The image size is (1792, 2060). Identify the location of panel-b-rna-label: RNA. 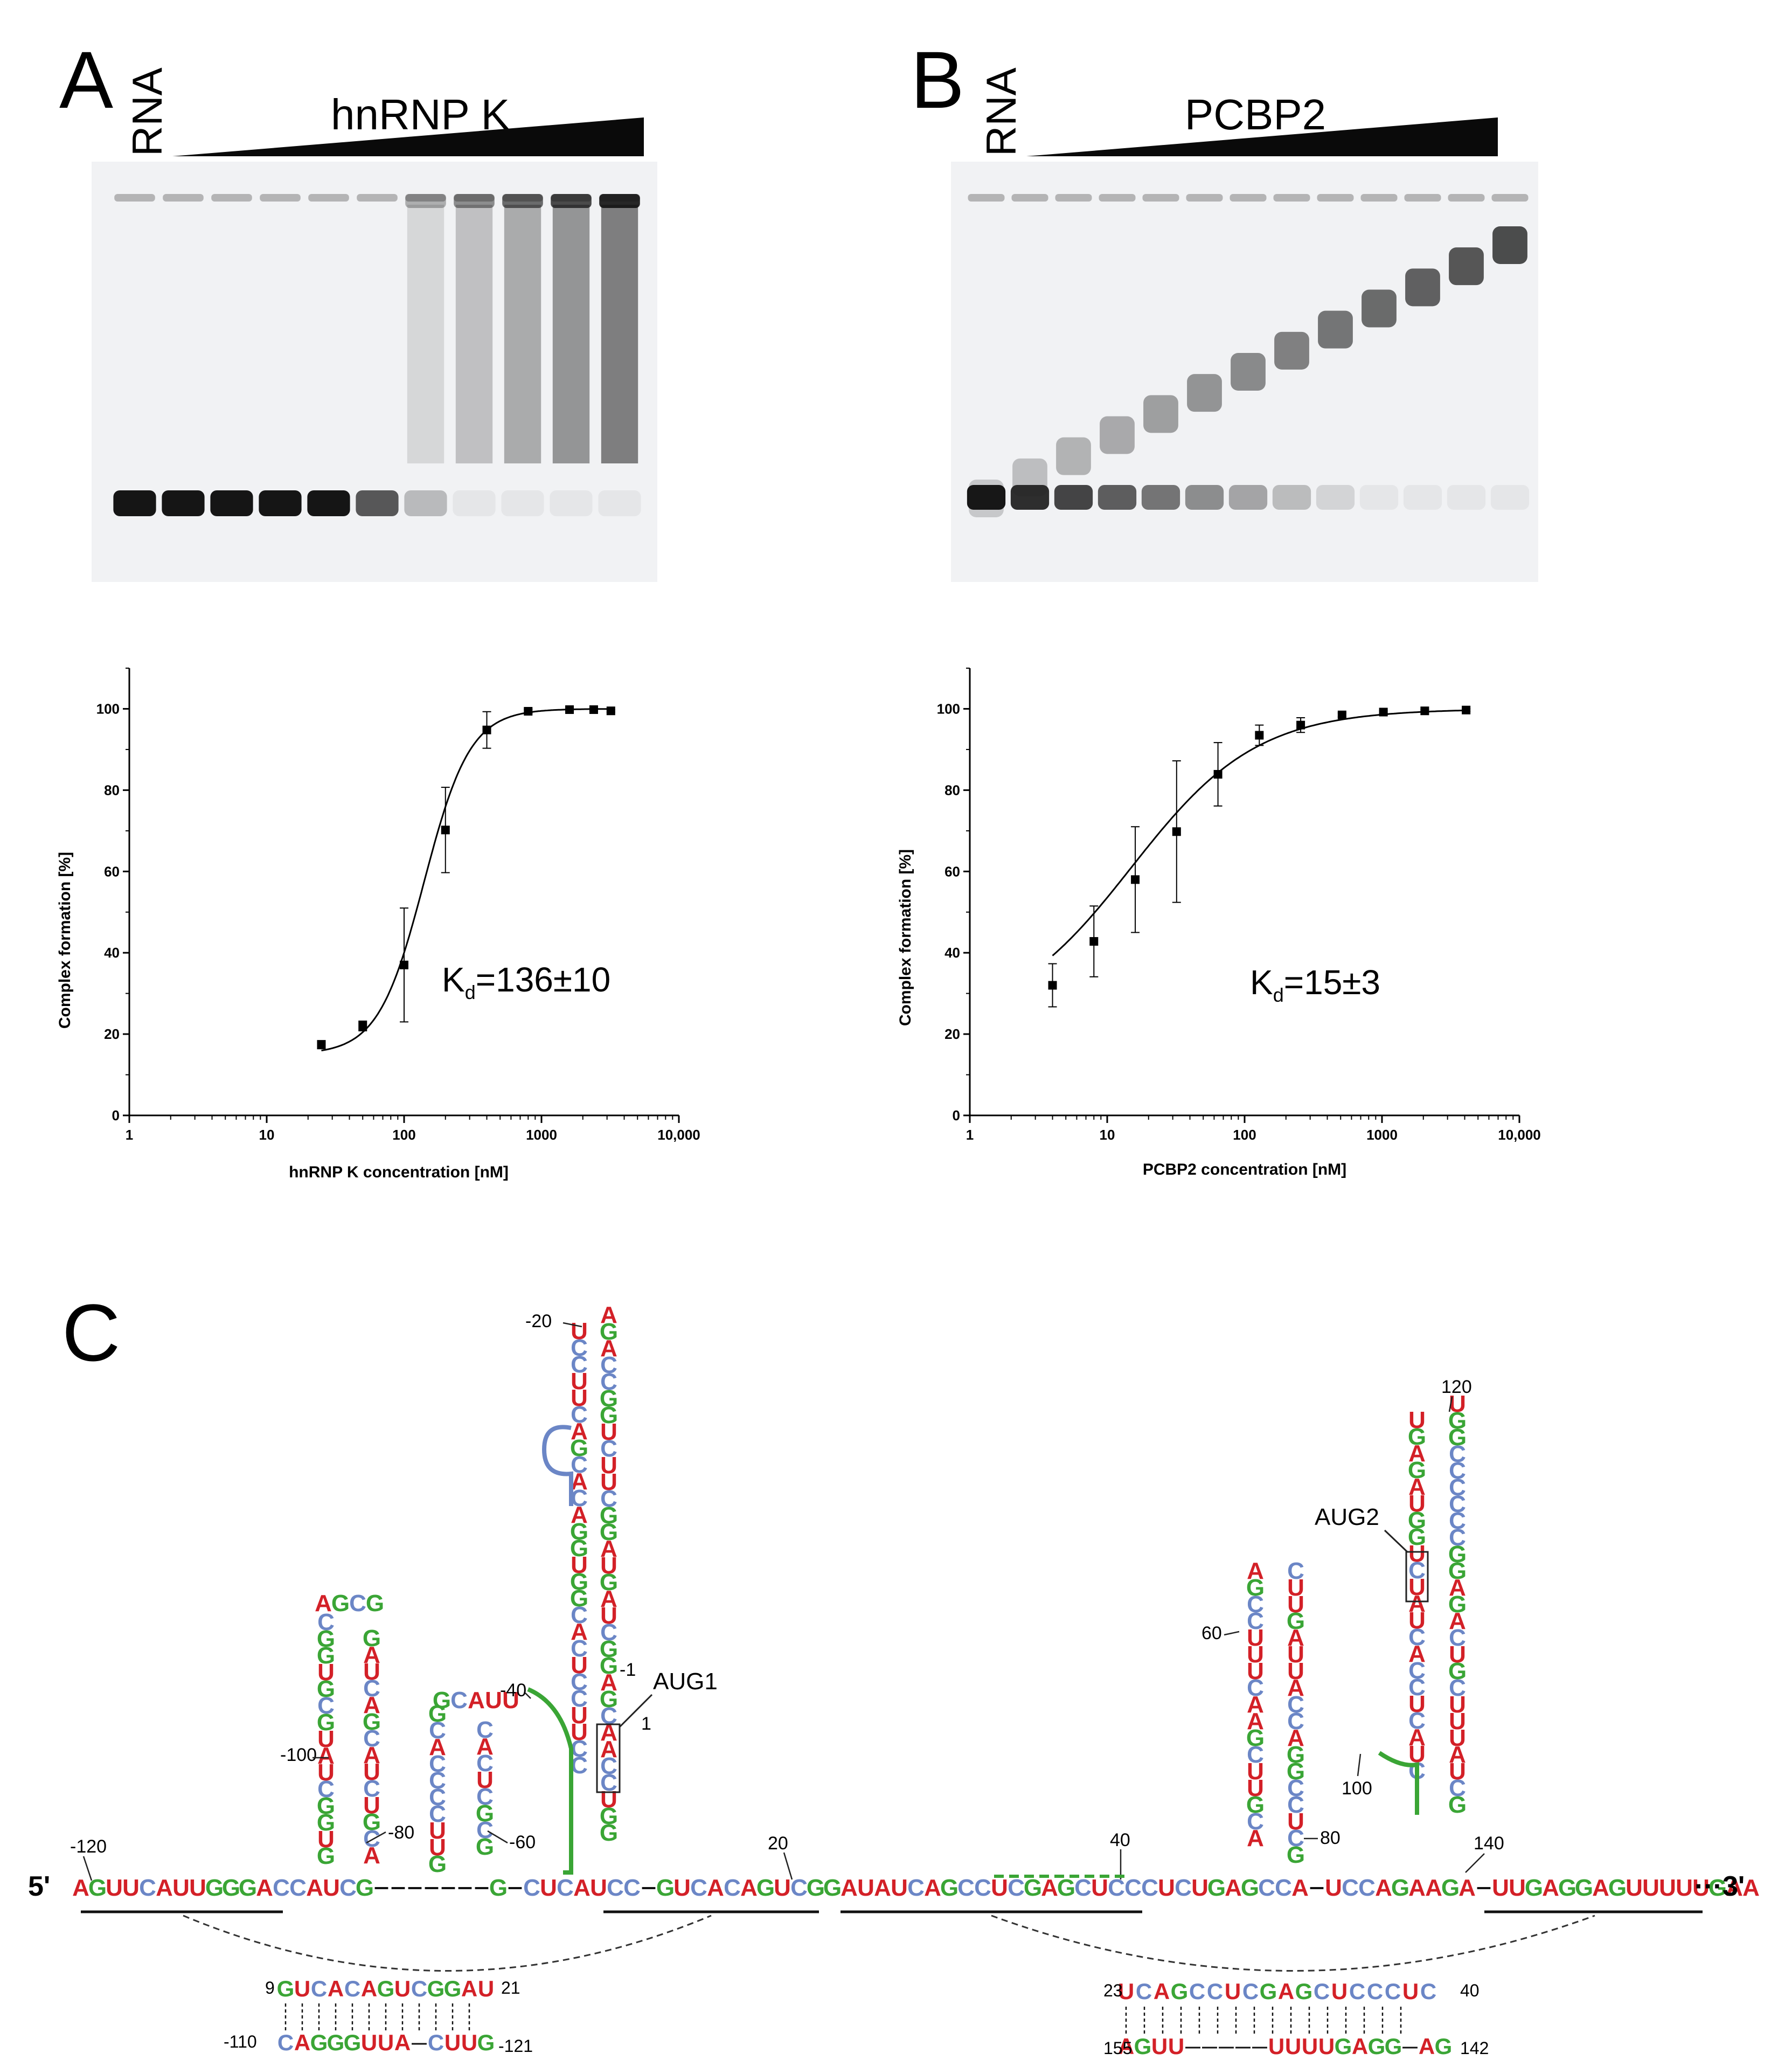
(1001, 111).